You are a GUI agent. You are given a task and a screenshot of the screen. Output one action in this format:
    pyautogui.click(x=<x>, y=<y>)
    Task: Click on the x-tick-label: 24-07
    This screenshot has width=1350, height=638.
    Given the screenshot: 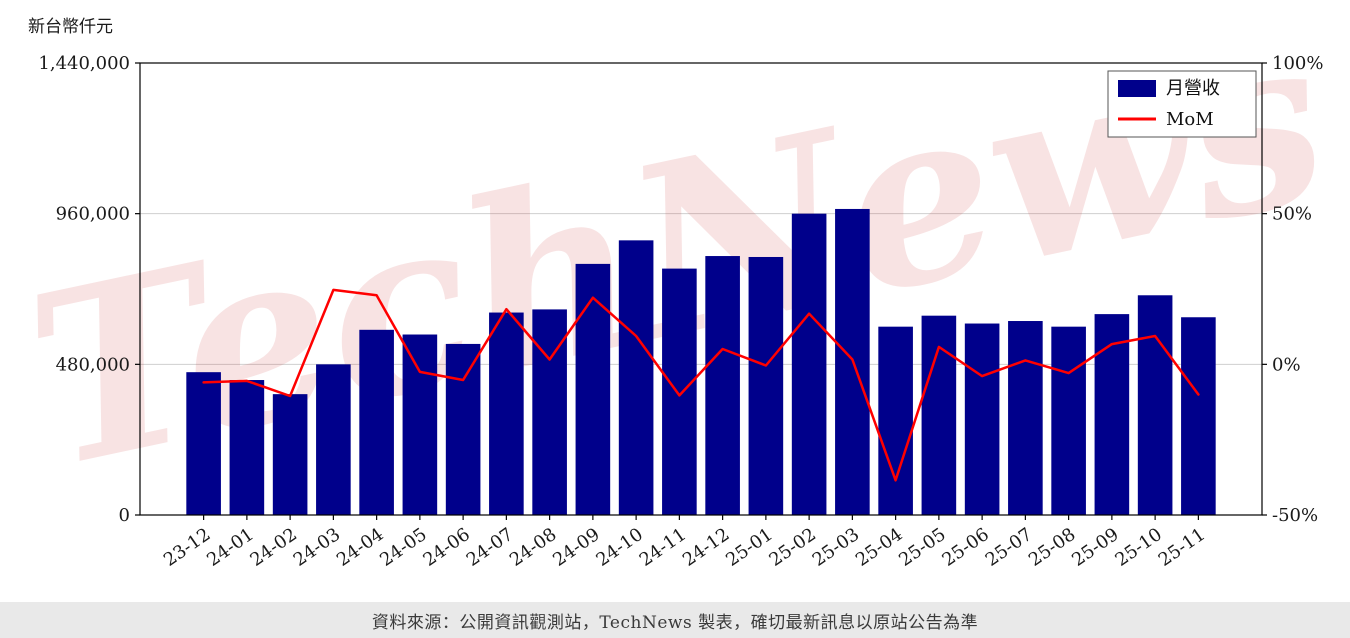 What is the action you would take?
    pyautogui.click(x=490, y=547)
    